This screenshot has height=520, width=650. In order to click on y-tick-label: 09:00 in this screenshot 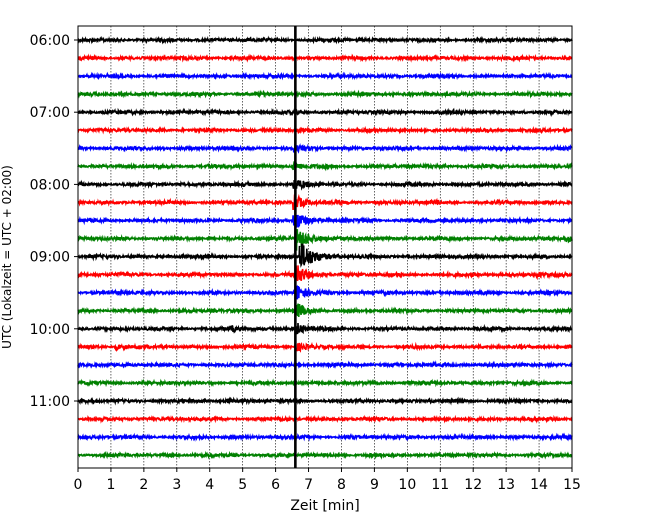, I will do `click(50, 258)`.